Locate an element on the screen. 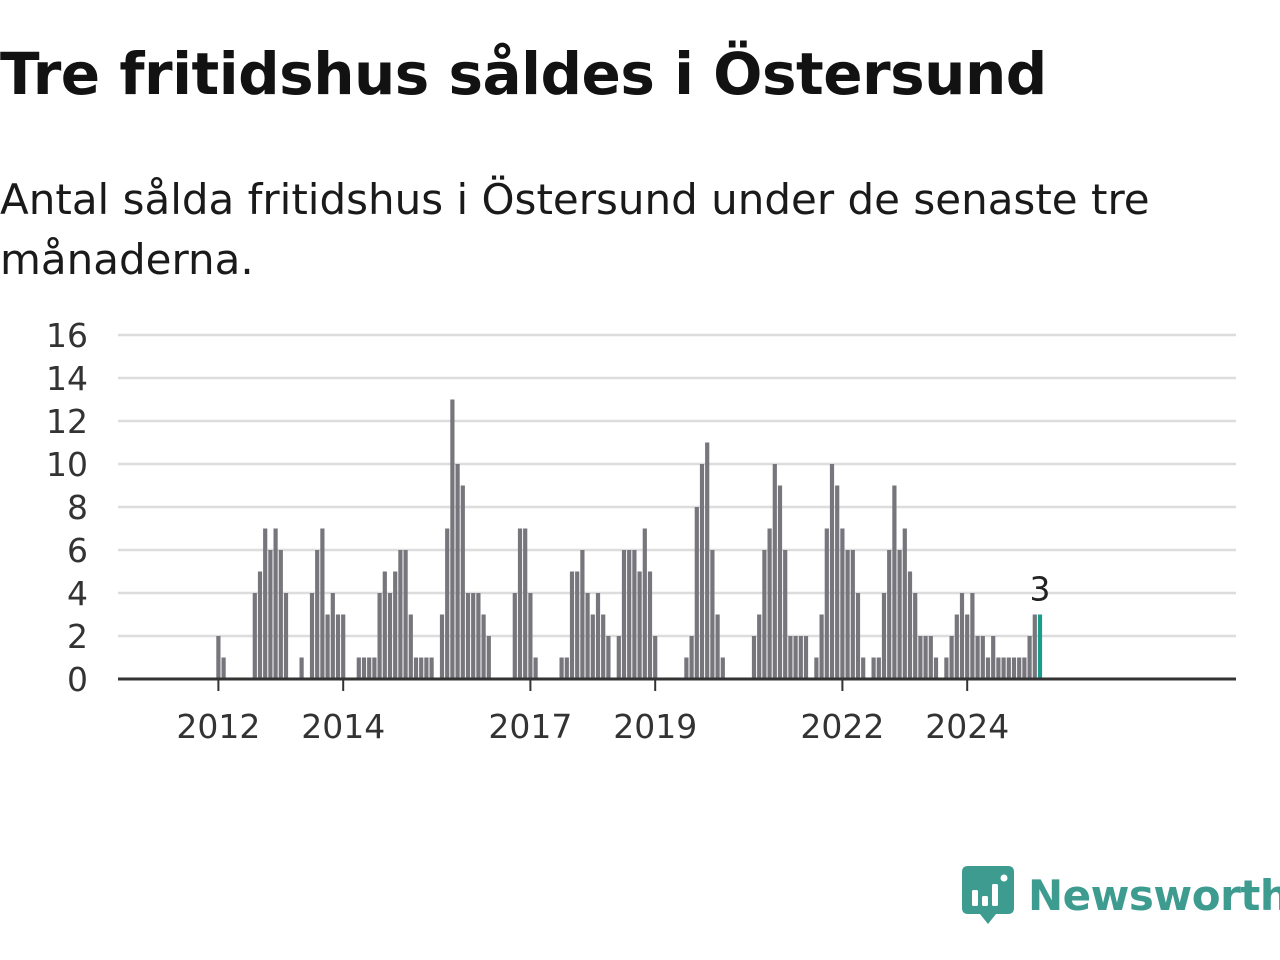 The height and width of the screenshot is (960, 1280). brand-name: Newsworthy is located at coordinates (1154, 895).